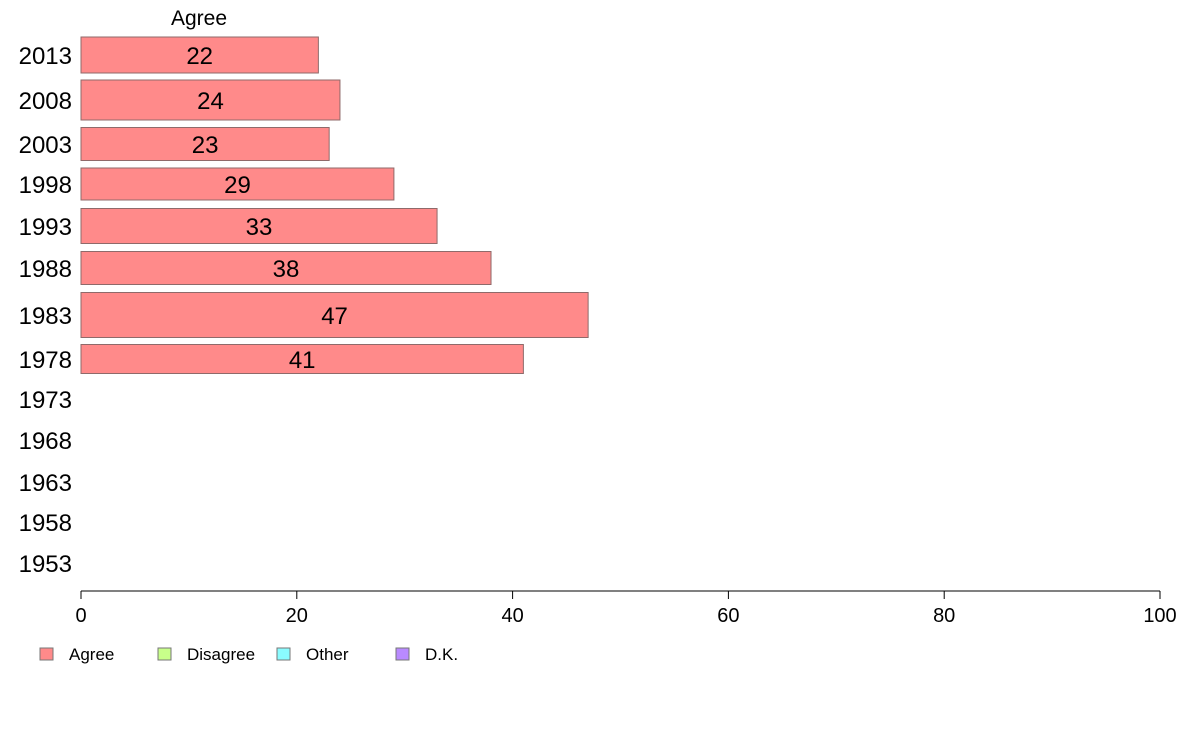 The image size is (1188, 736). I want to click on bar-value-label: 41, so click(302, 360).